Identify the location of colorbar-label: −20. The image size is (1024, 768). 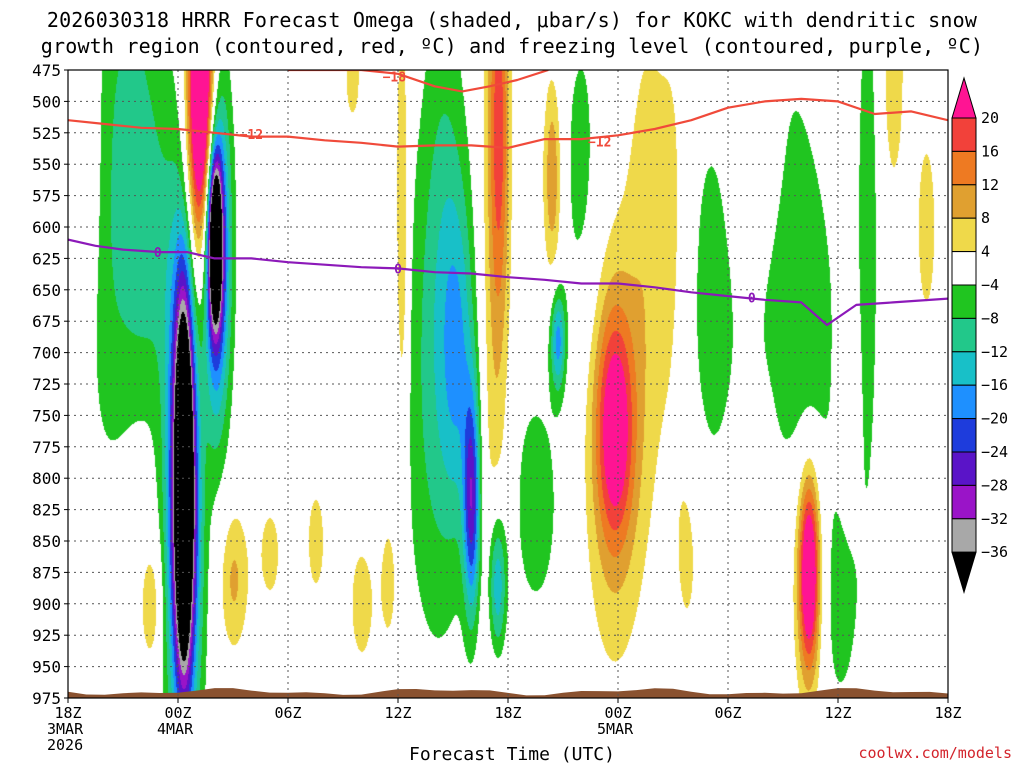
(994, 419).